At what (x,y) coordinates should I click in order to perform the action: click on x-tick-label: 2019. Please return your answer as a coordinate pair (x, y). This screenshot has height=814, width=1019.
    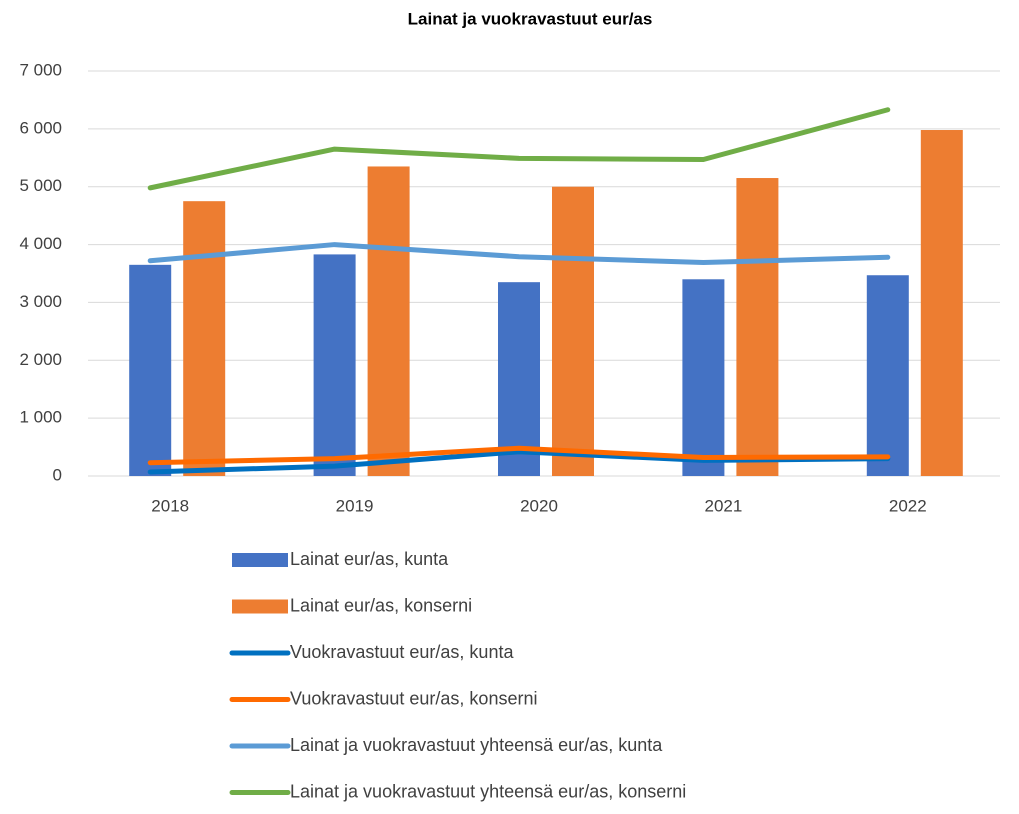
    Looking at the image, I should click on (355, 505).